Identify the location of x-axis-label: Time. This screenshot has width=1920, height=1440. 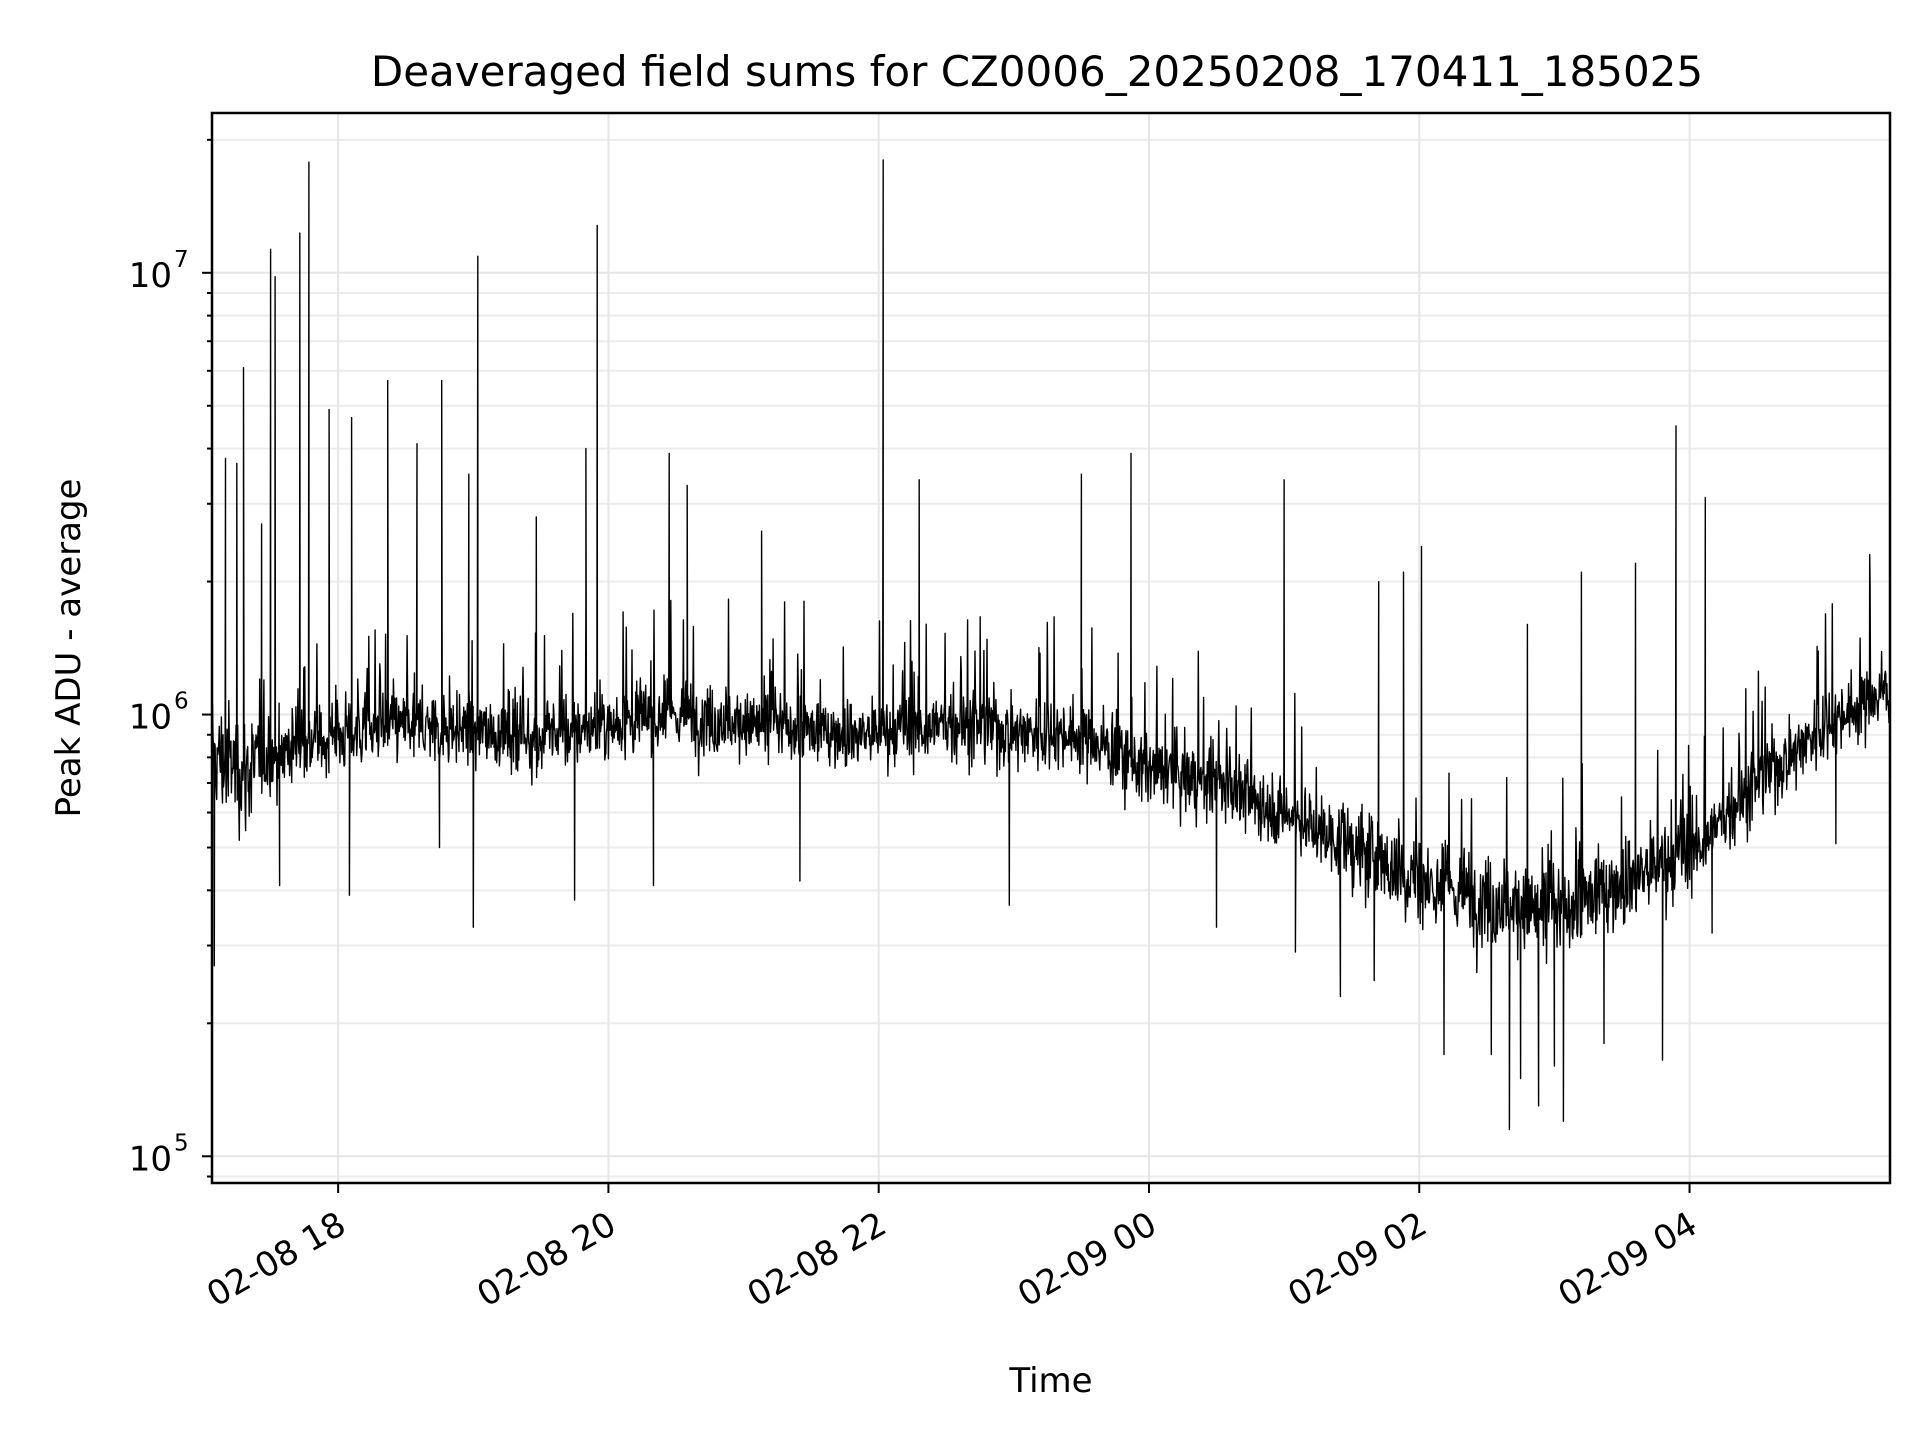
(1050, 1381).